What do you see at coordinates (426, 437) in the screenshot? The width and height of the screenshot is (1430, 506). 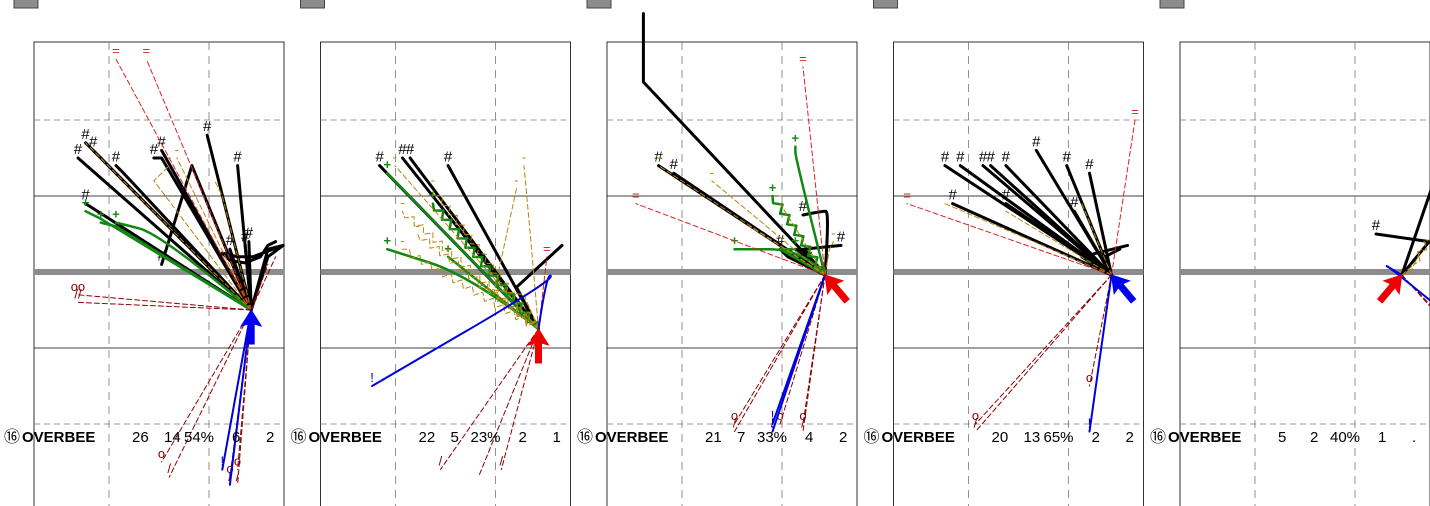 I see `stat-label-row: ⑯ OVERBEE 22 5 23% 2 1` at bounding box center [426, 437].